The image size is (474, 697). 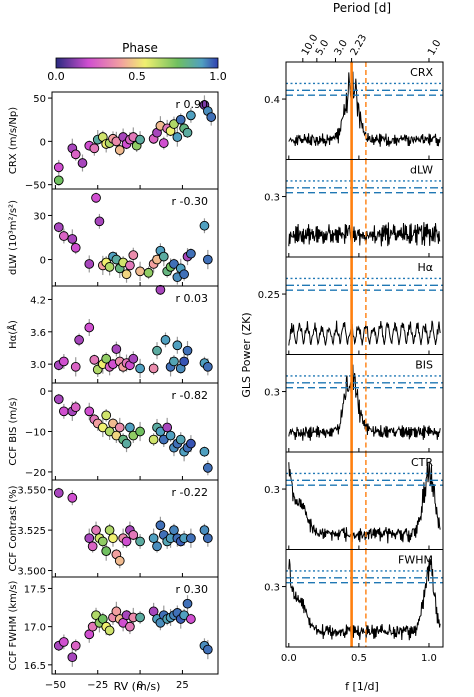 What do you see at coordinates (113, 528) in the screenshot?
I see `scatter-panel-con: 3.550 3.525 3.500 r -0.22 CCF Contrast (%)` at bounding box center [113, 528].